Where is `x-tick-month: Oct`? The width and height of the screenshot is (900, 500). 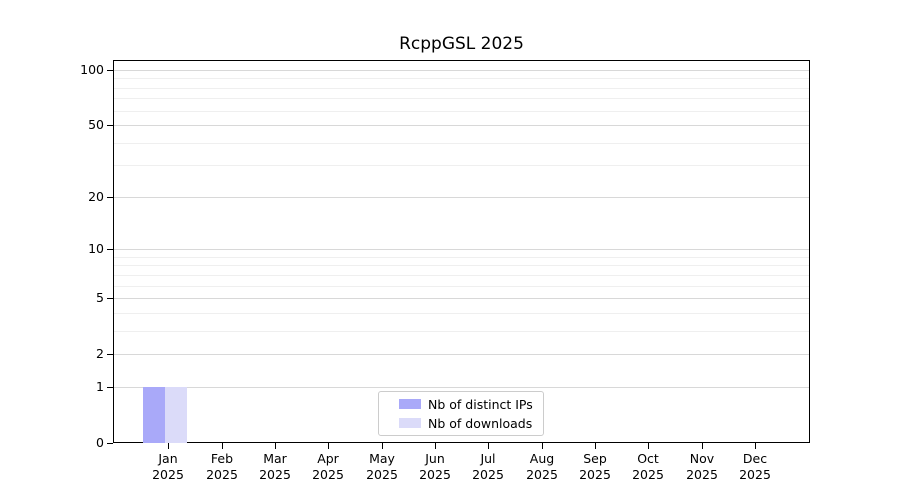
x-tick-month: Oct is located at coordinates (648, 458).